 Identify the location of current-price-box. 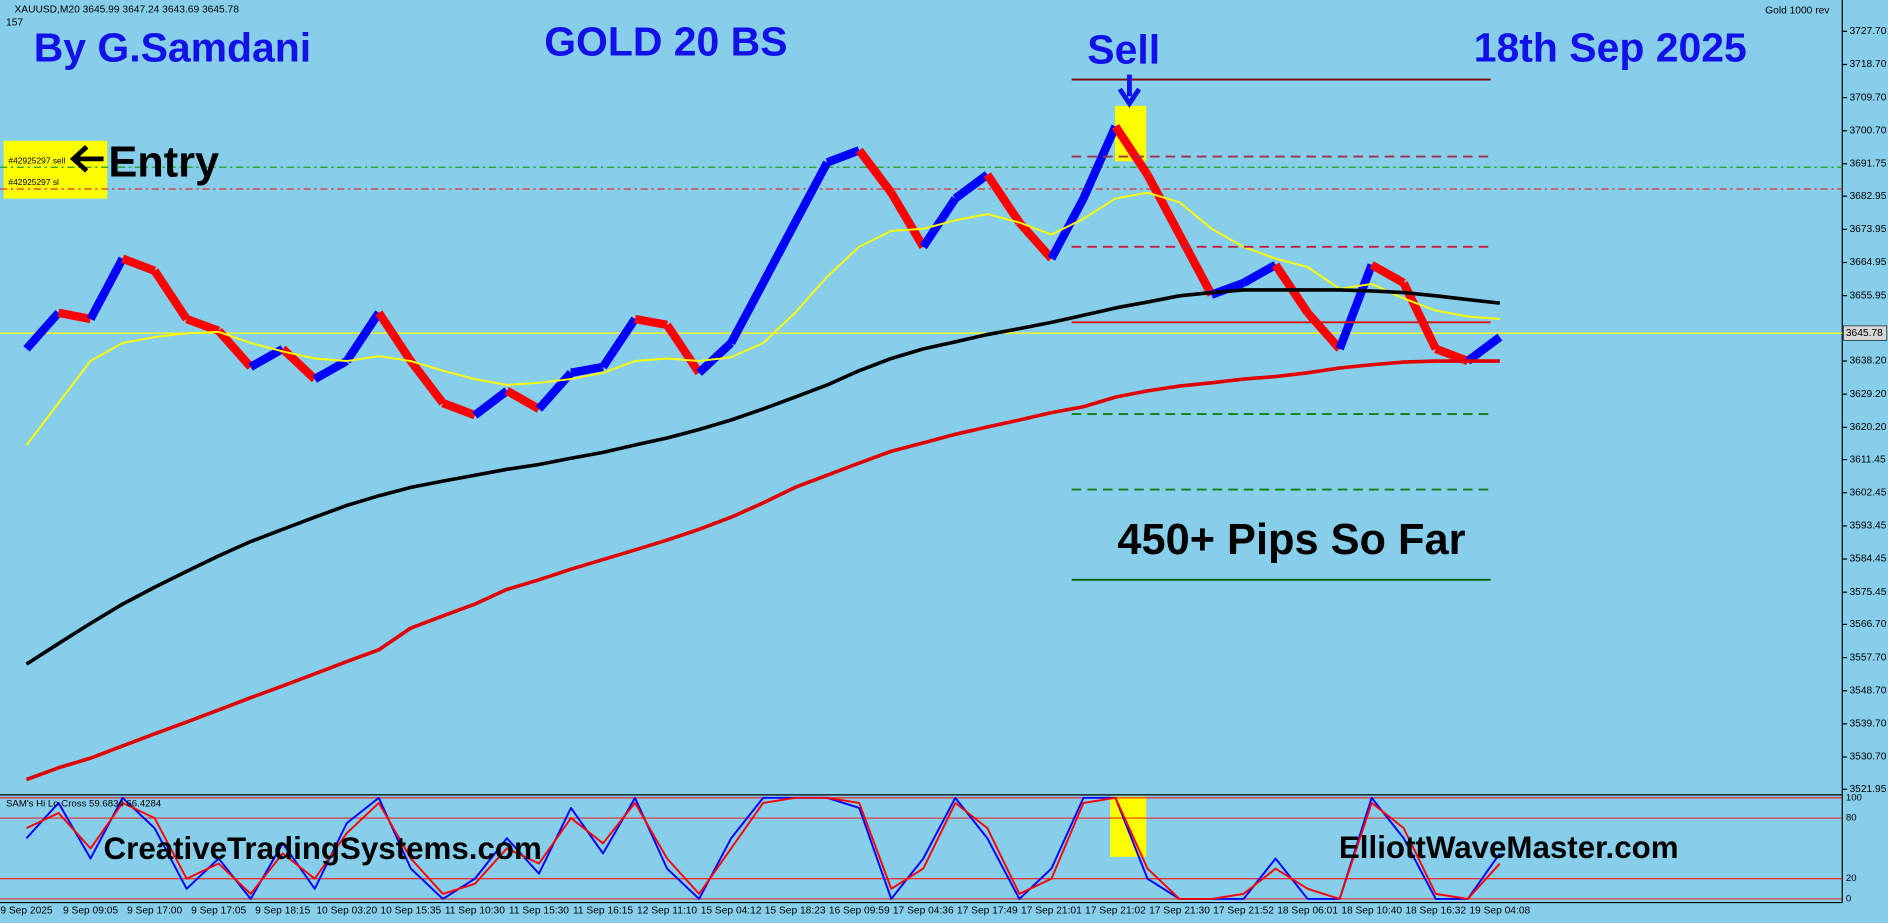
(1865, 333).